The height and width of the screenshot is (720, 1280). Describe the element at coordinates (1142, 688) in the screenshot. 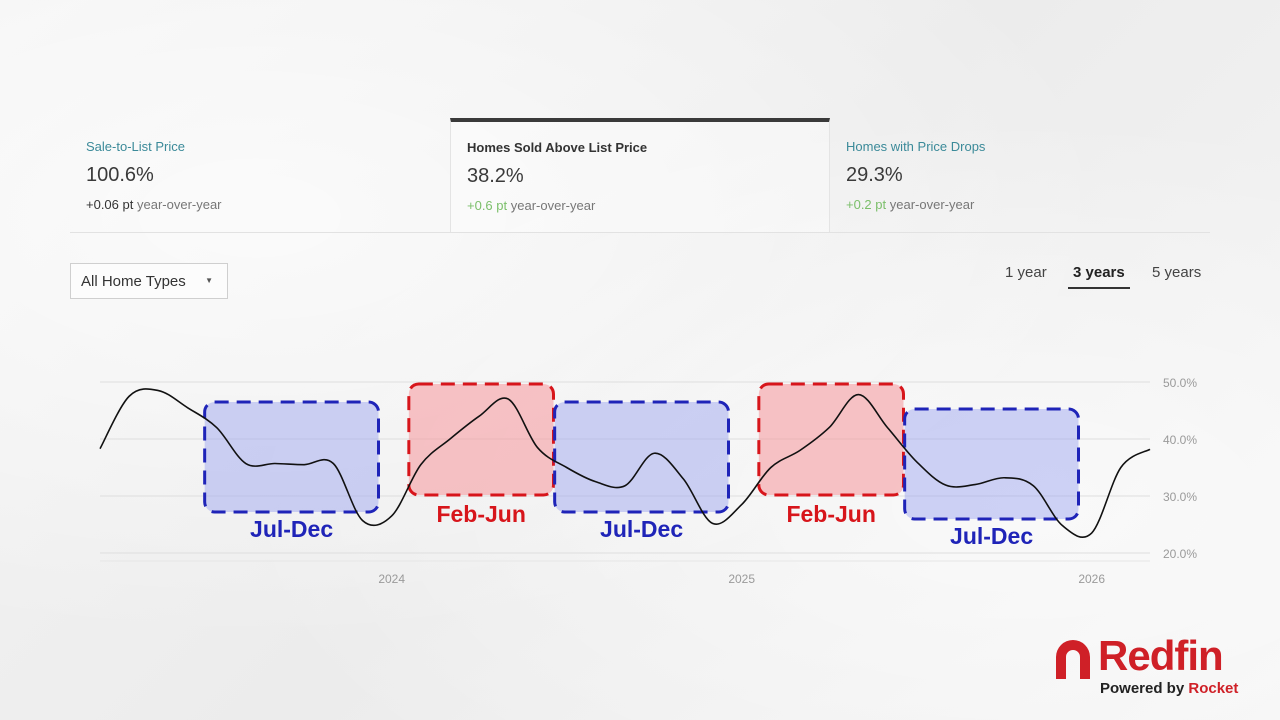

I see `powered-by-prefix: Powered by` at that location.